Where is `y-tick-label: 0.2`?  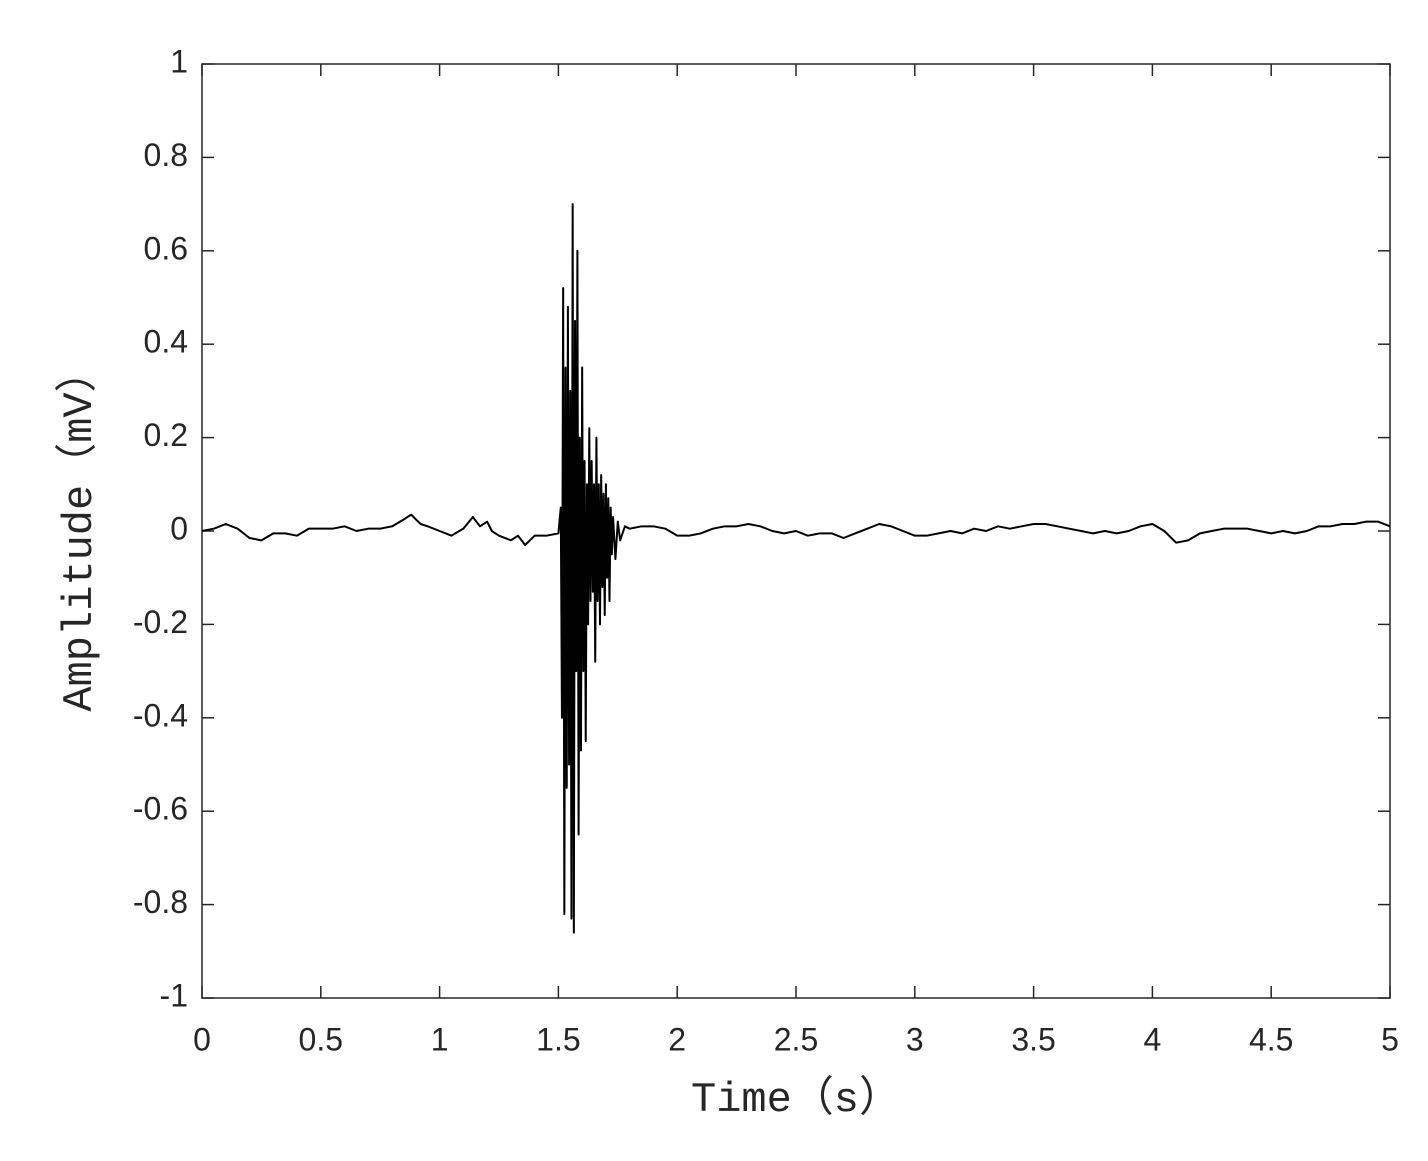
y-tick-label: 0.2 is located at coordinates (166, 435).